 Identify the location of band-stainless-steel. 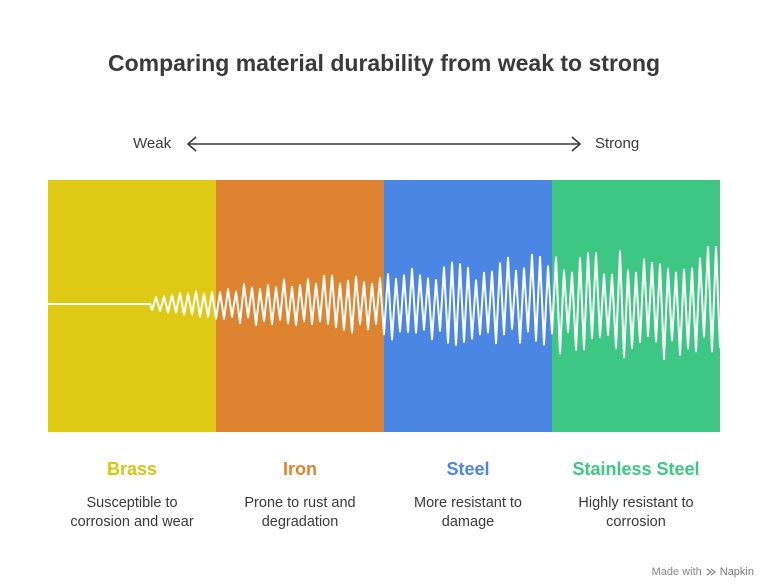
(636, 306).